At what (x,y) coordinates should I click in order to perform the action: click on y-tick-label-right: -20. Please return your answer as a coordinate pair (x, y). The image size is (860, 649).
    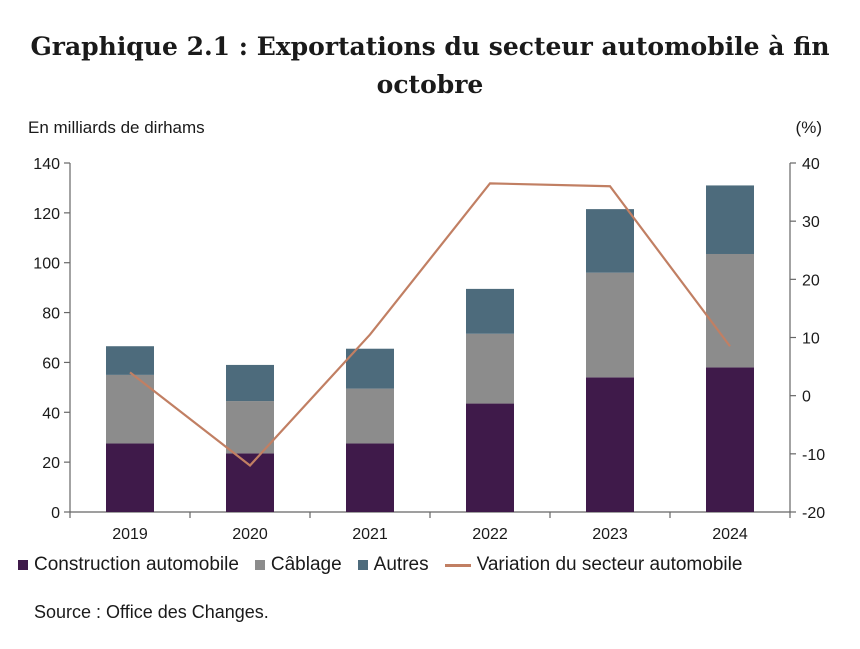
    Looking at the image, I should click on (813, 513).